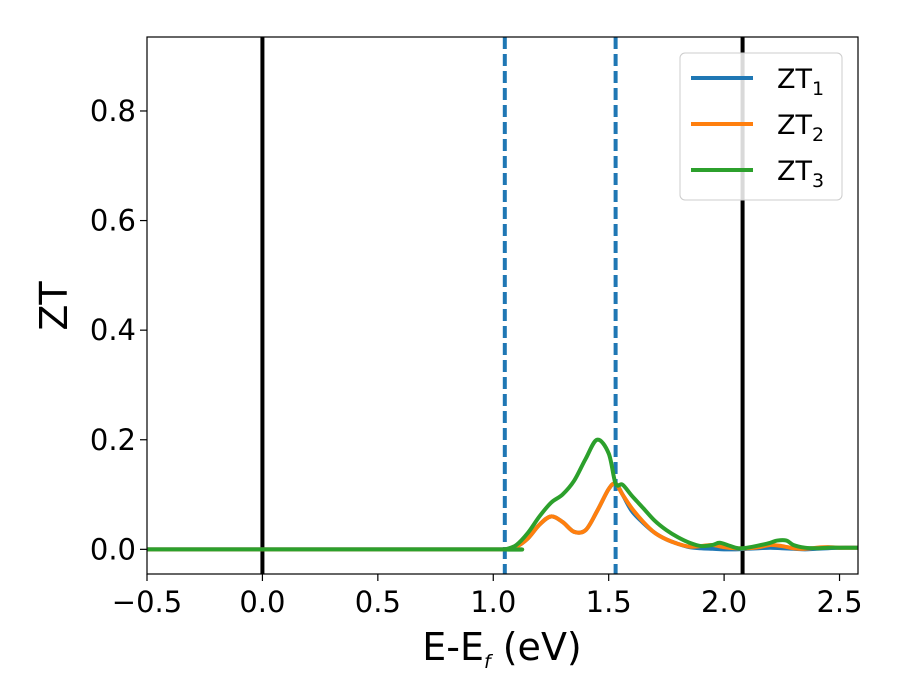  Describe the element at coordinates (113, 440) in the screenshot. I see `y-tick-label: 0.2` at that location.